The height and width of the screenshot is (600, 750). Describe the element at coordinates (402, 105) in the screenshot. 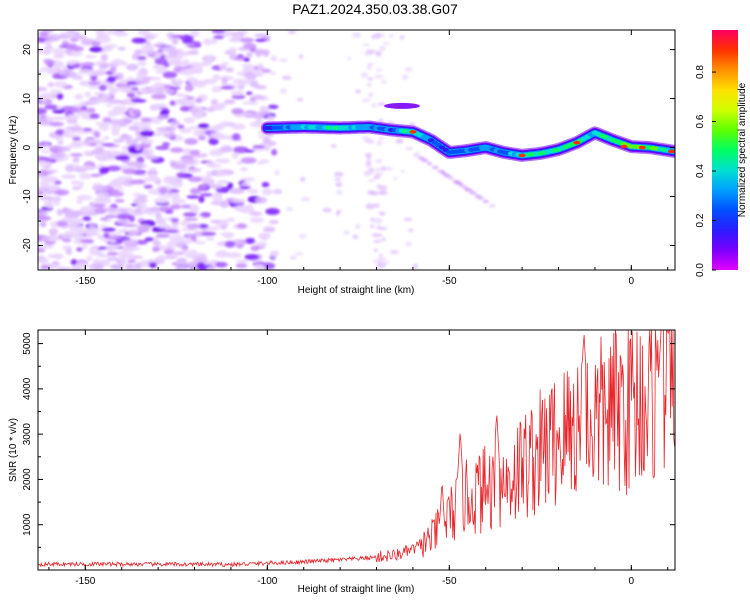

I see `spectrogram-side-lobe` at that location.